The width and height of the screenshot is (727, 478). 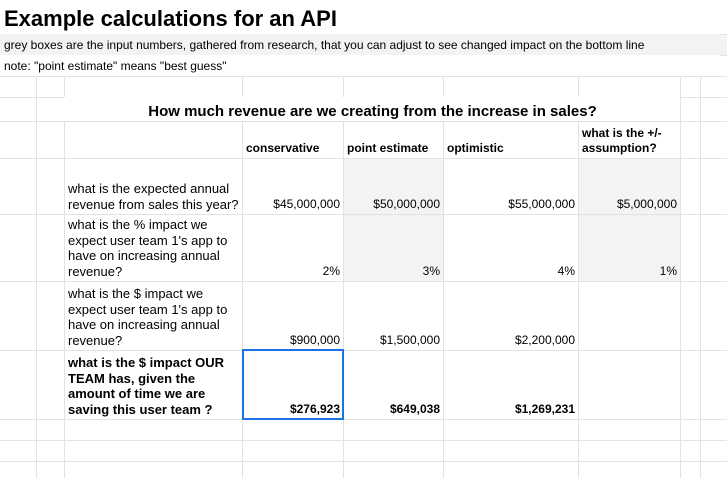 I want to click on sheet-title: Example calculations for an API, so click(x=363, y=17).